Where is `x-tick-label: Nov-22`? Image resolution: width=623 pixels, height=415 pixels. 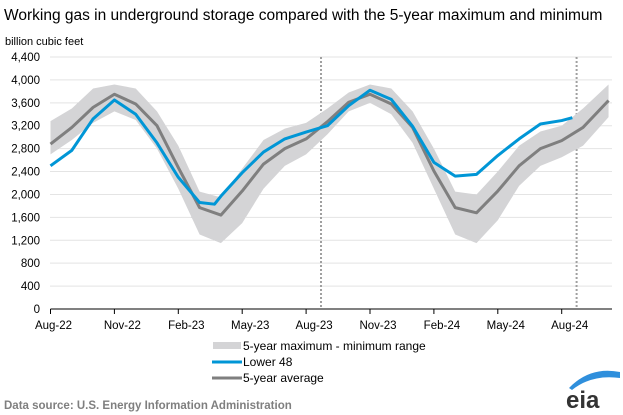 x-tick-label: Nov-22 is located at coordinates (122, 326).